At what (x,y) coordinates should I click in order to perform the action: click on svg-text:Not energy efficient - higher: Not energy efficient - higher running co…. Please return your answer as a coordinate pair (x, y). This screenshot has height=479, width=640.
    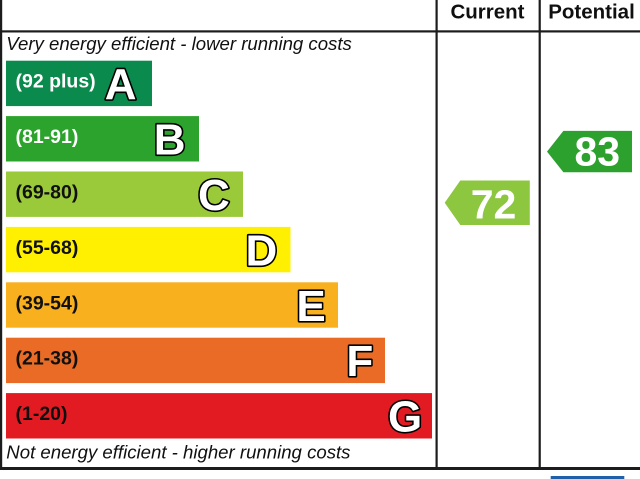
    Looking at the image, I should click on (178, 451).